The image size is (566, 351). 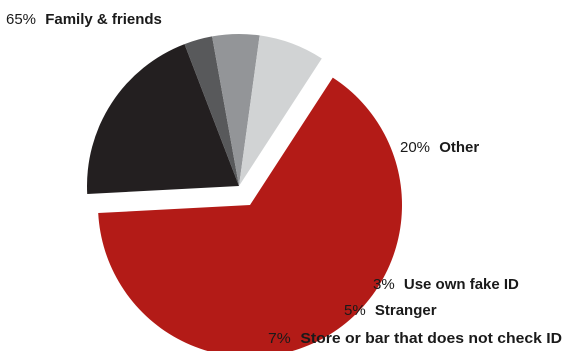 I want to click on value-label-use-own-fake-id: 3%, so click(x=384, y=284).